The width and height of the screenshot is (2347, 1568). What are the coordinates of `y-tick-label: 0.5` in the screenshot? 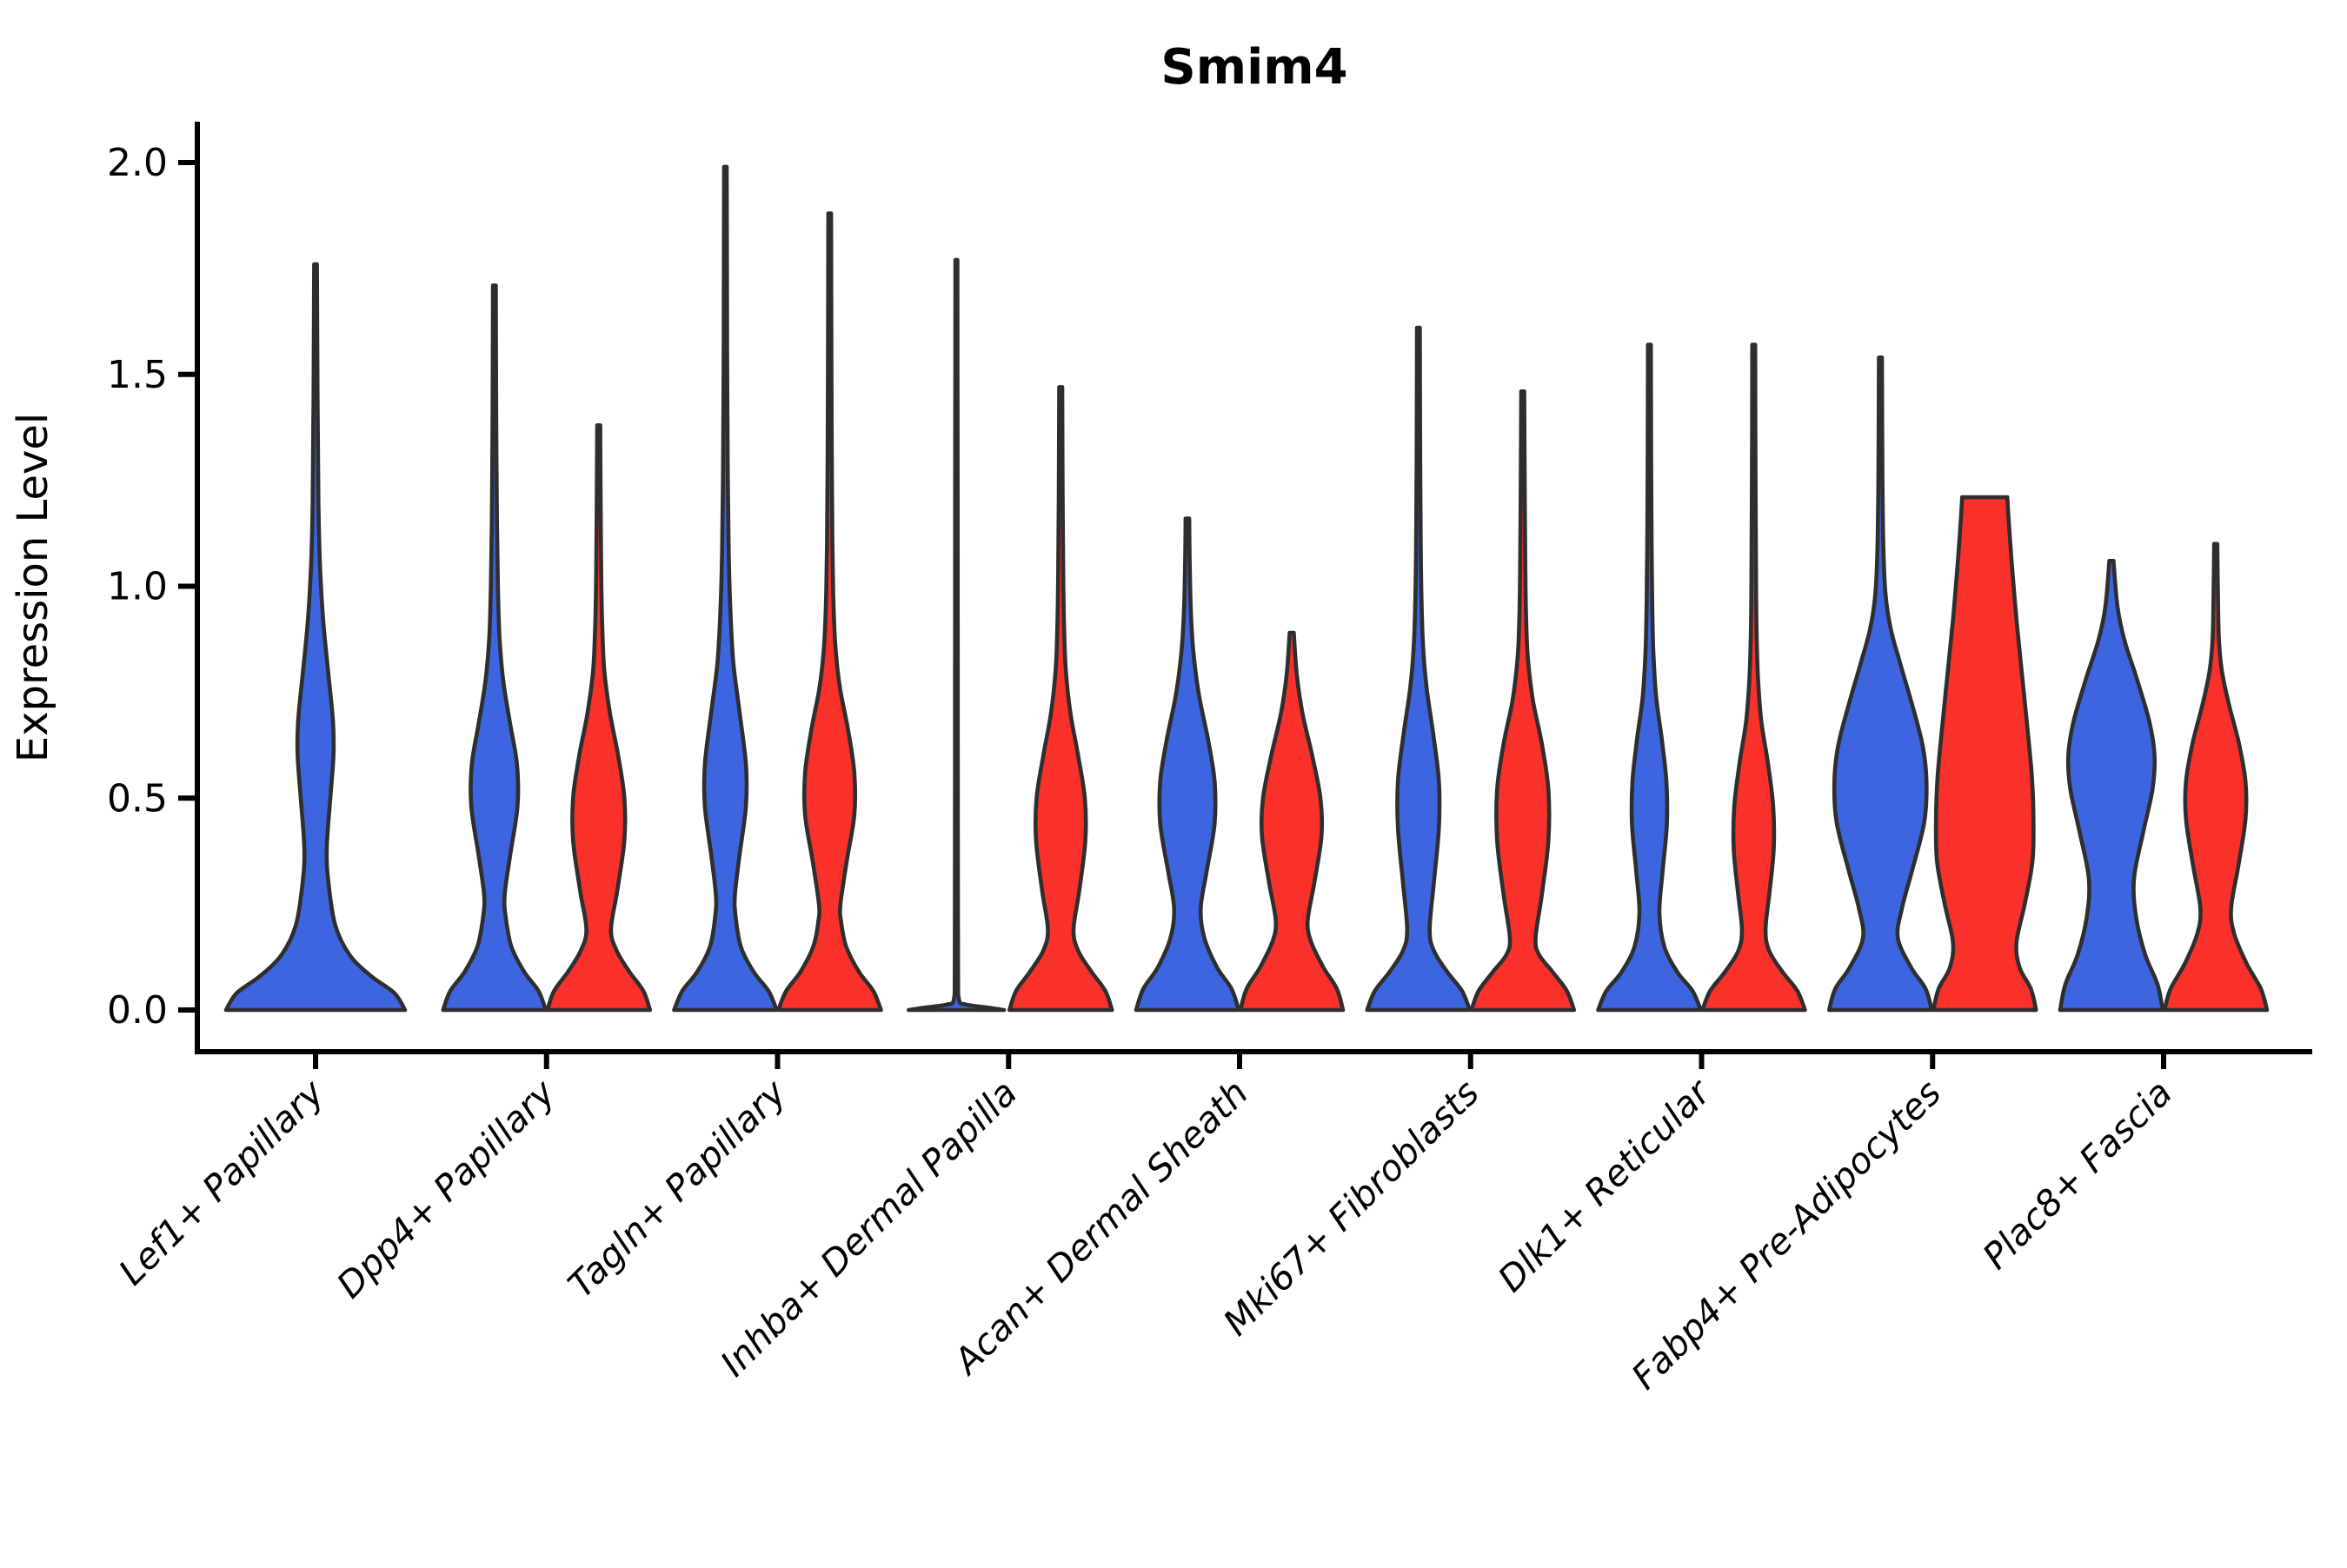 It's located at (137, 798).